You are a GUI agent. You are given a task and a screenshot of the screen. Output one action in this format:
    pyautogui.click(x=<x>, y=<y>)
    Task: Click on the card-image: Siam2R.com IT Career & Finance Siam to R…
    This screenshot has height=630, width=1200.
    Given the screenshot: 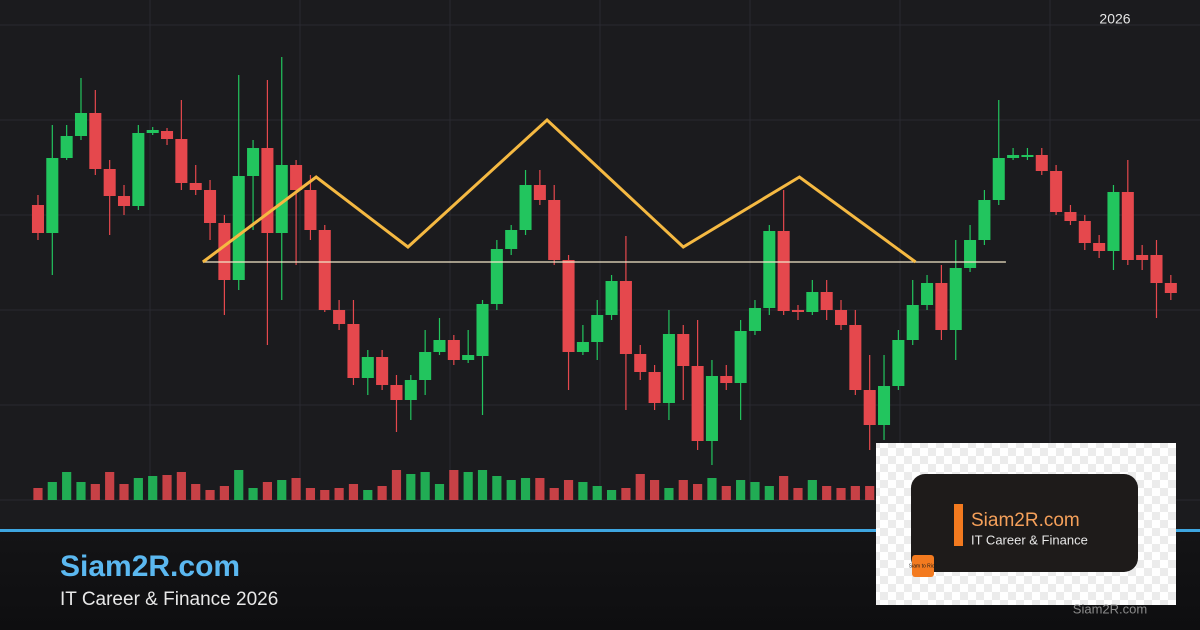 What is the action you would take?
    pyautogui.click(x=1026, y=524)
    